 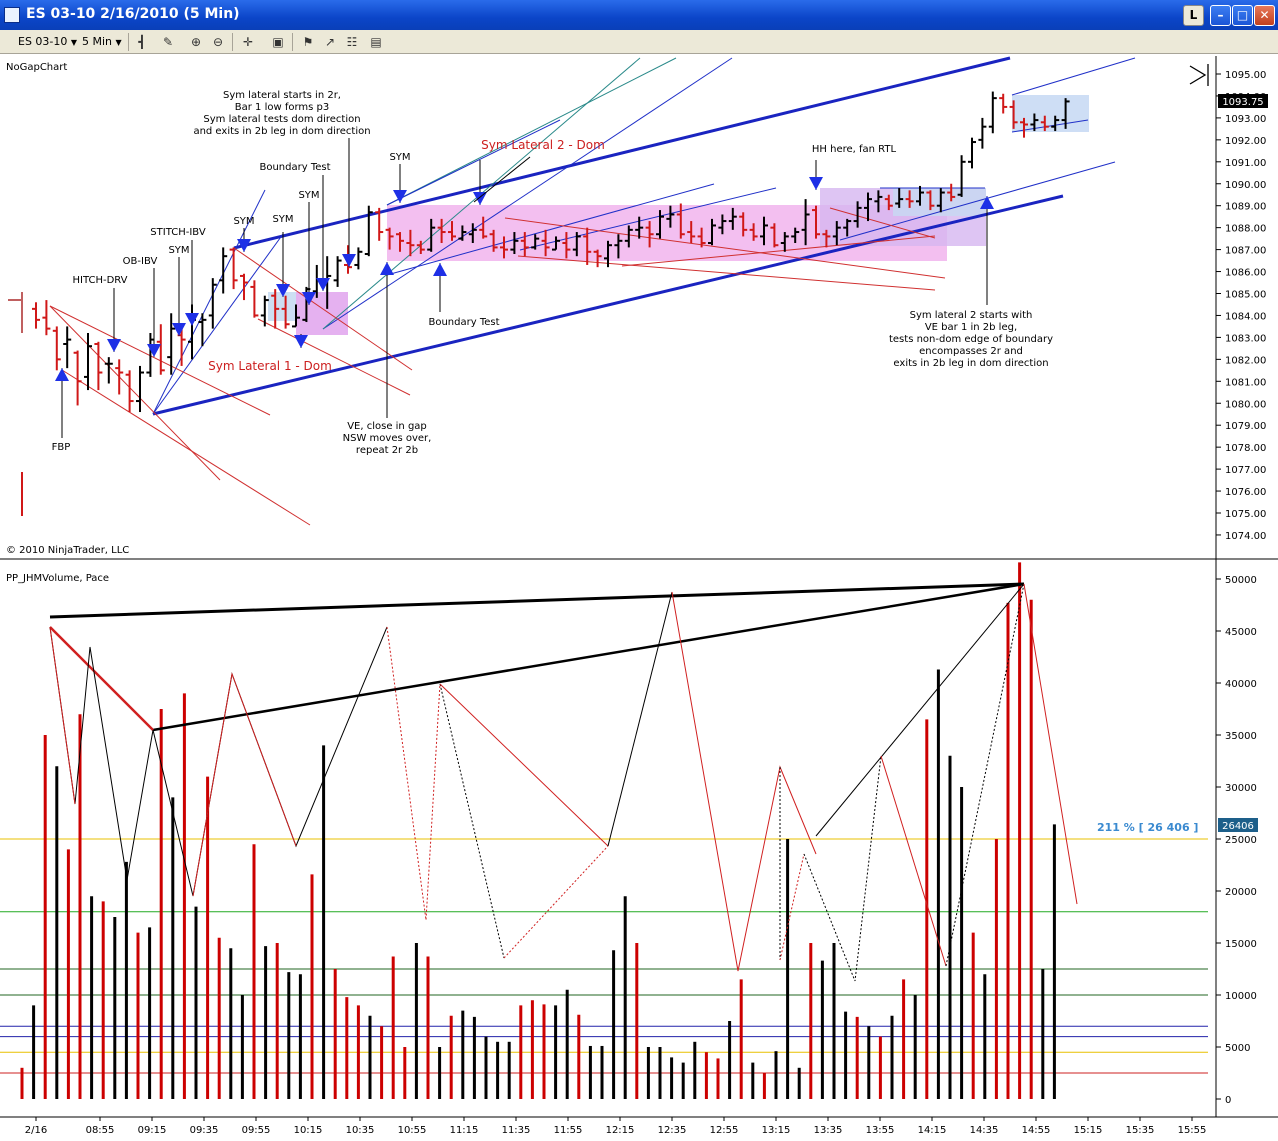 What do you see at coordinates (568, 1130) in the screenshot?
I see `time-tick-label: 11:55` at bounding box center [568, 1130].